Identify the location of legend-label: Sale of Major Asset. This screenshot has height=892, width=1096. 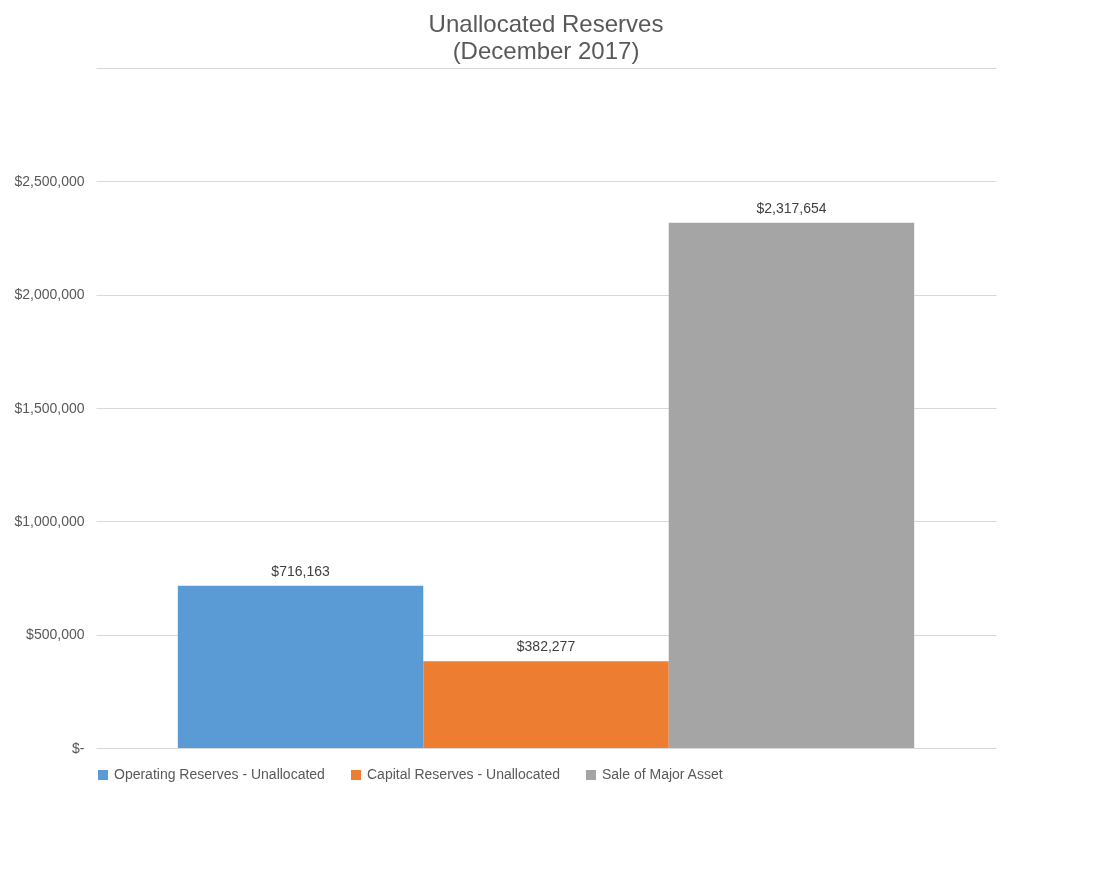
(662, 774).